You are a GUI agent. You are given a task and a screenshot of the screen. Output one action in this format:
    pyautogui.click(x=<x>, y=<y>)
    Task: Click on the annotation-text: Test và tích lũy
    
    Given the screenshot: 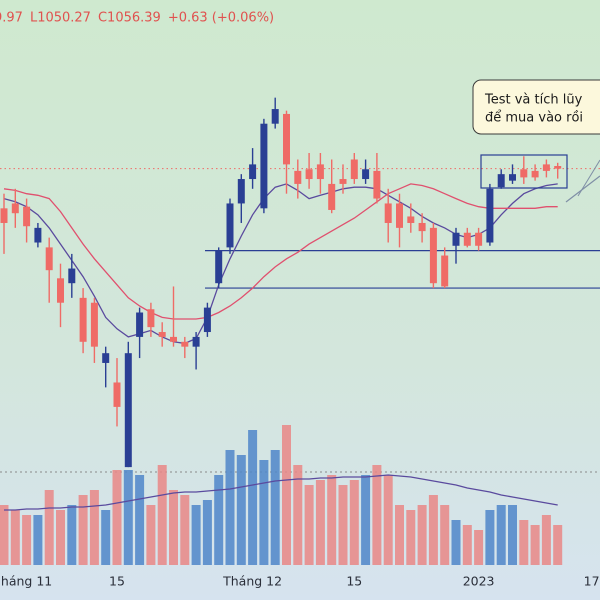 What is the action you would take?
    pyautogui.click(x=533, y=100)
    